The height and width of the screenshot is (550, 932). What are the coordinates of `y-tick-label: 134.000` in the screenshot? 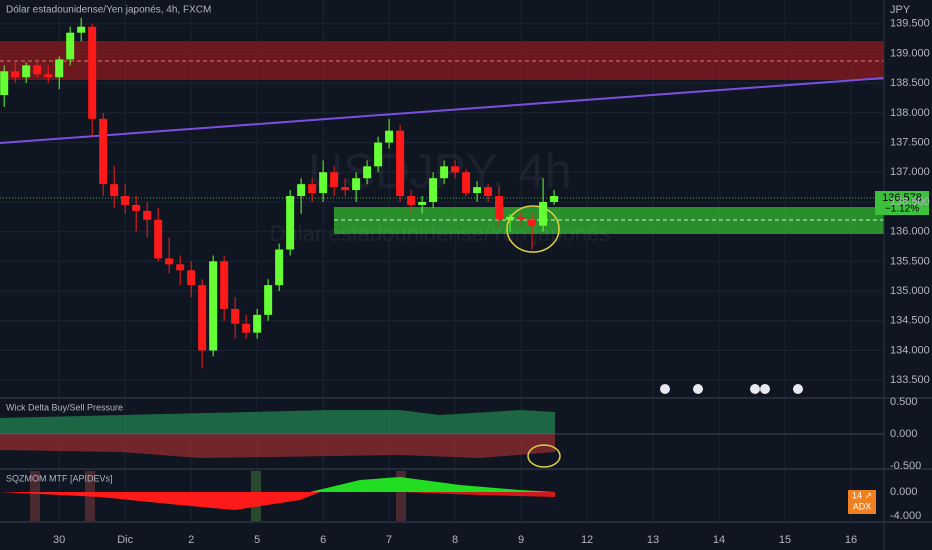 It's located at (910, 350).